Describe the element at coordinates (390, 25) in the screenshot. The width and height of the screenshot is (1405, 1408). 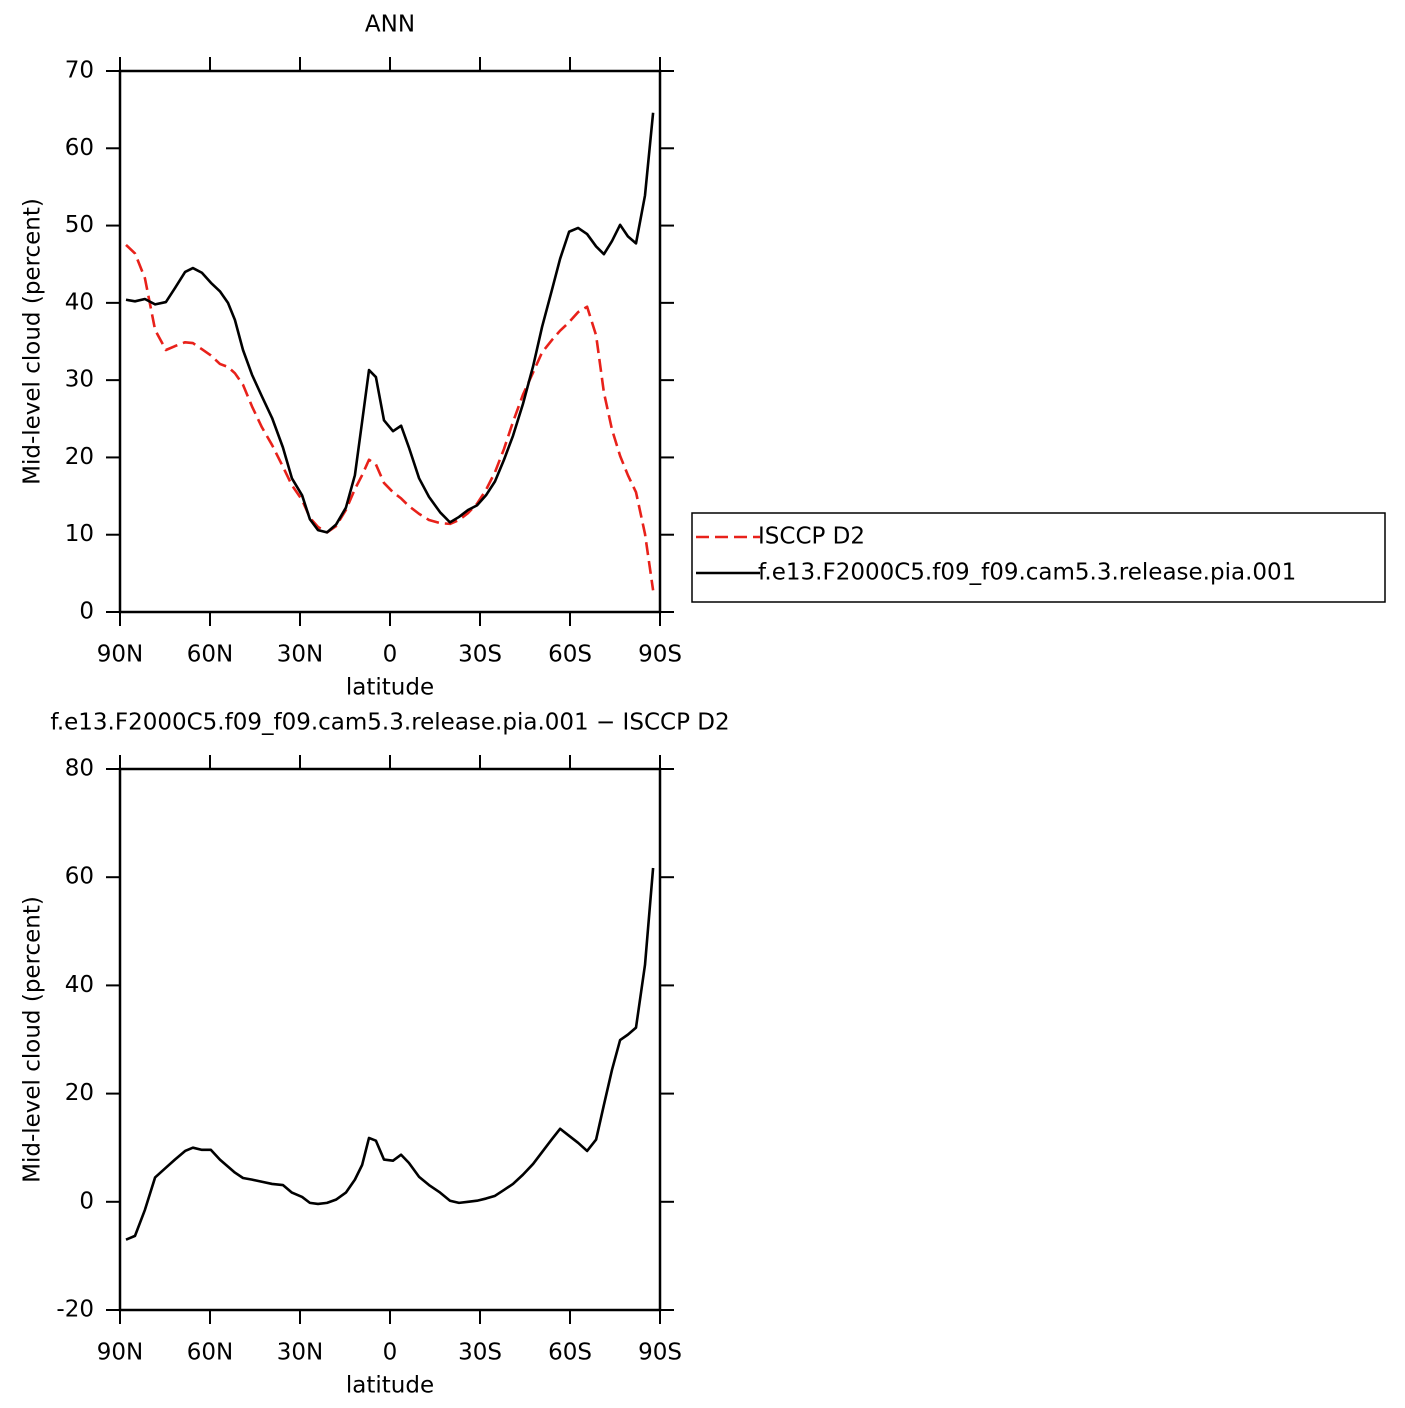
I see `chart-title: ANN` at that location.